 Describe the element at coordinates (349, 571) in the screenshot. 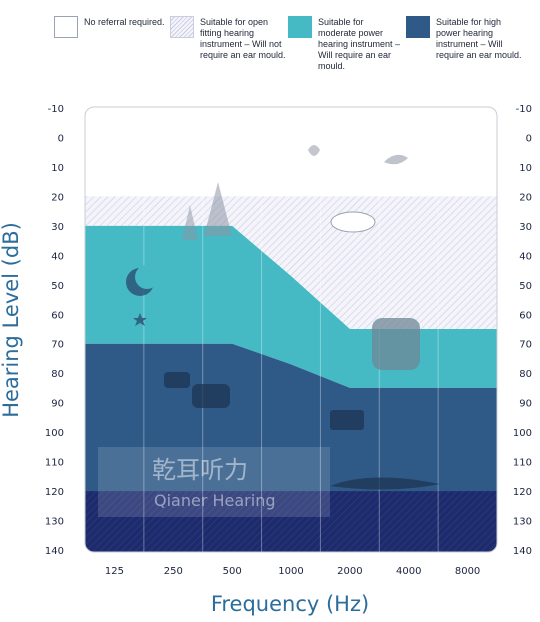

I see `x-tick-label: 2000` at that location.